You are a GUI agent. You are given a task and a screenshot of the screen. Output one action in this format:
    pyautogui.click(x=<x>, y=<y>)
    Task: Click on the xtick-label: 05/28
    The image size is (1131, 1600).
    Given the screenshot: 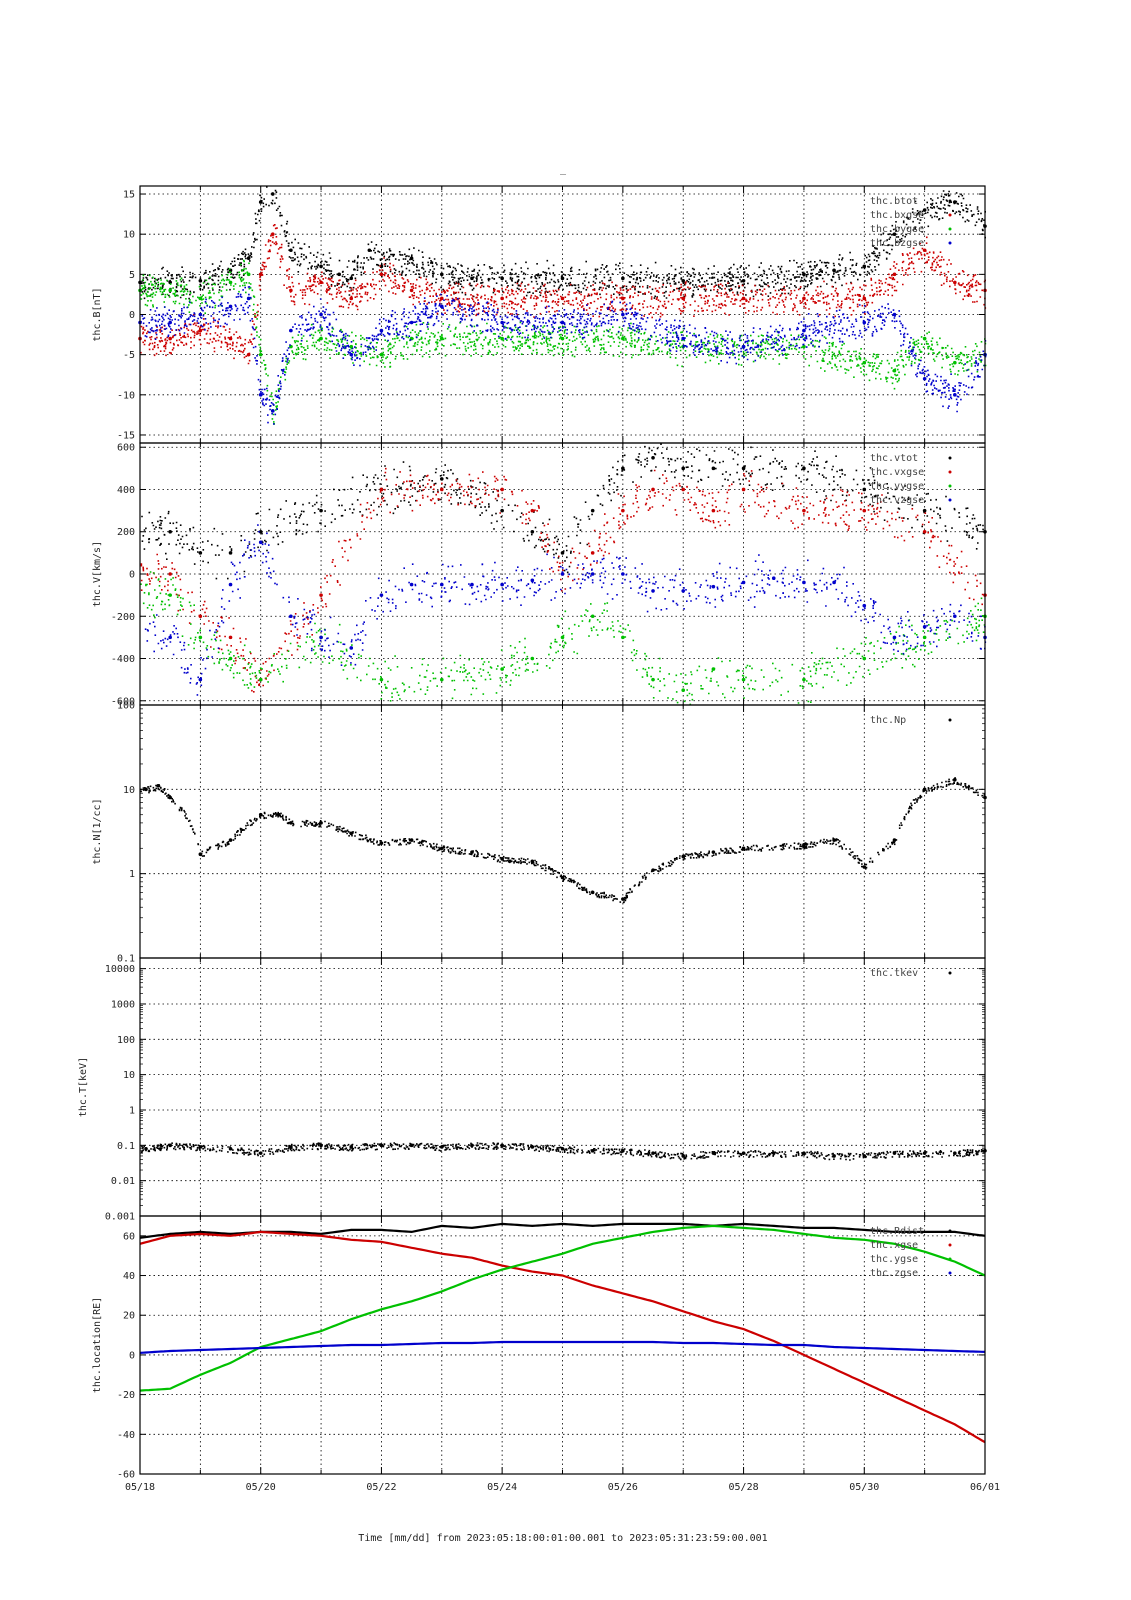 What is the action you would take?
    pyautogui.click(x=744, y=1487)
    